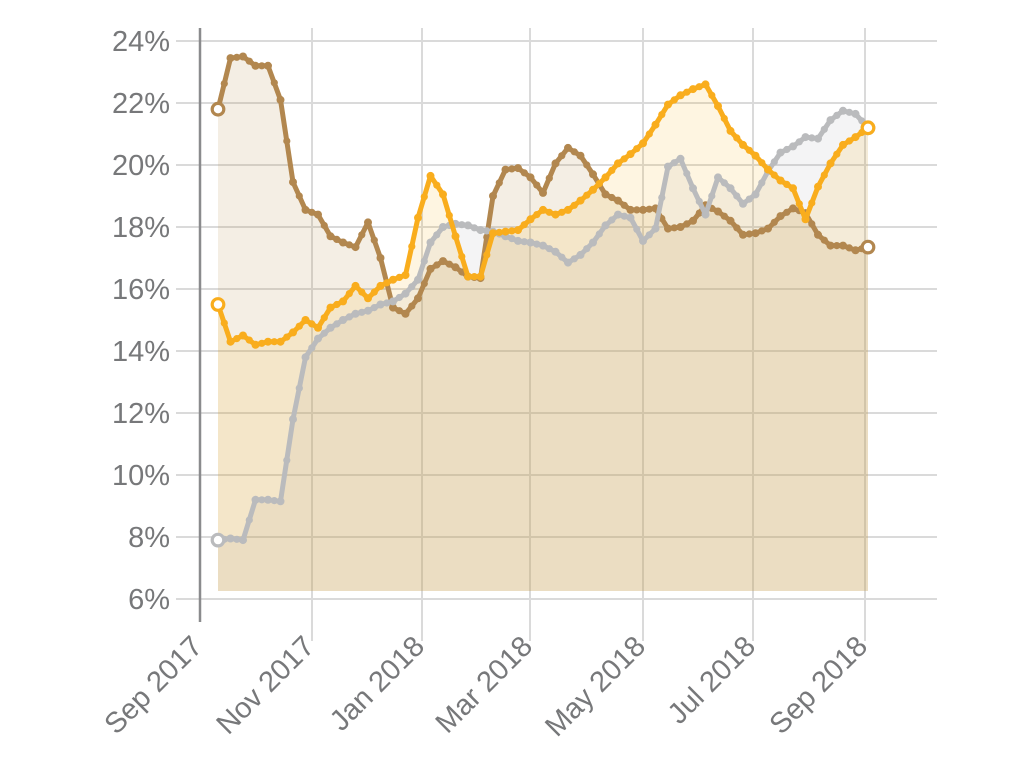 Image resolution: width=1024 pixels, height=770 pixels. What do you see at coordinates (218, 109) in the screenshot?
I see `brown-series-start-marker` at bounding box center [218, 109].